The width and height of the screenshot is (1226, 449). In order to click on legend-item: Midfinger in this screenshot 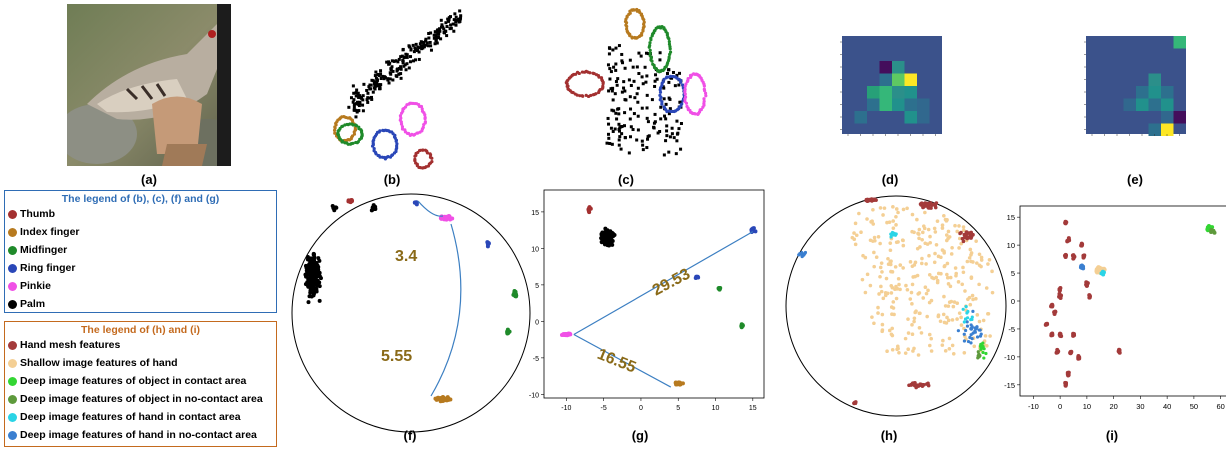, I will do `click(140, 250)`.